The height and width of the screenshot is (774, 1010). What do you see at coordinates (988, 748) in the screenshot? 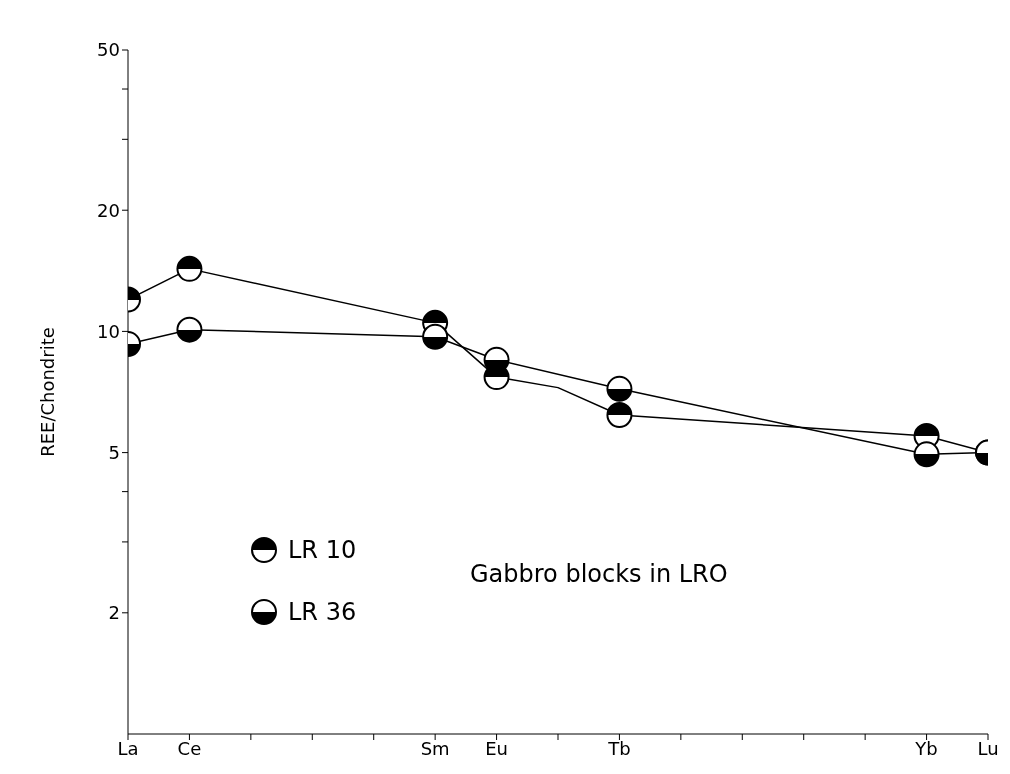
I see `x-tick-label: Lu` at bounding box center [988, 748].